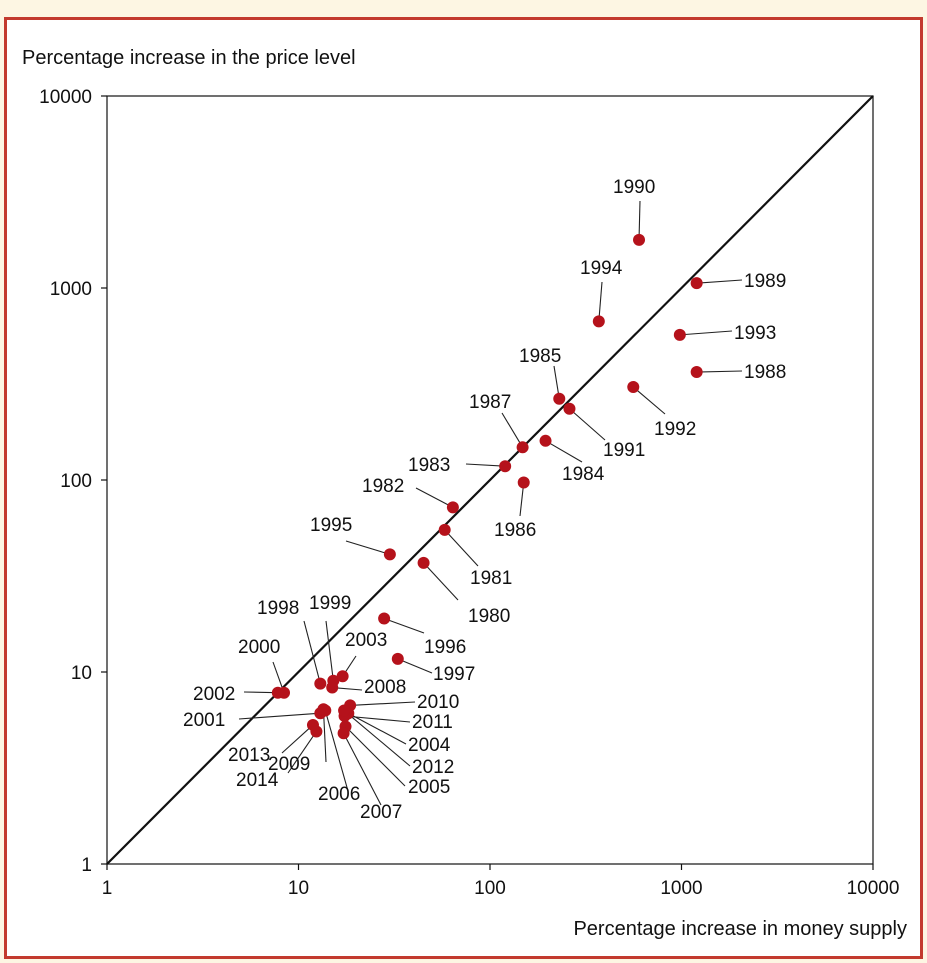  What do you see at coordinates (873, 888) in the screenshot?
I see `x-tick-label: 10000` at bounding box center [873, 888].